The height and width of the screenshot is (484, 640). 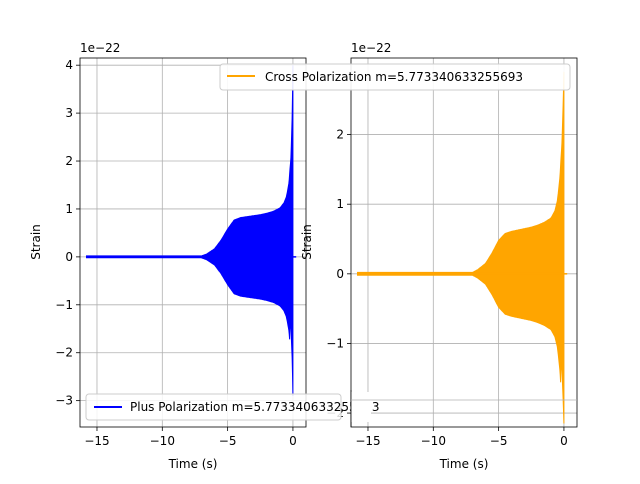 What do you see at coordinates (69, 113) in the screenshot?
I see `y-tick-label: 3` at bounding box center [69, 113].